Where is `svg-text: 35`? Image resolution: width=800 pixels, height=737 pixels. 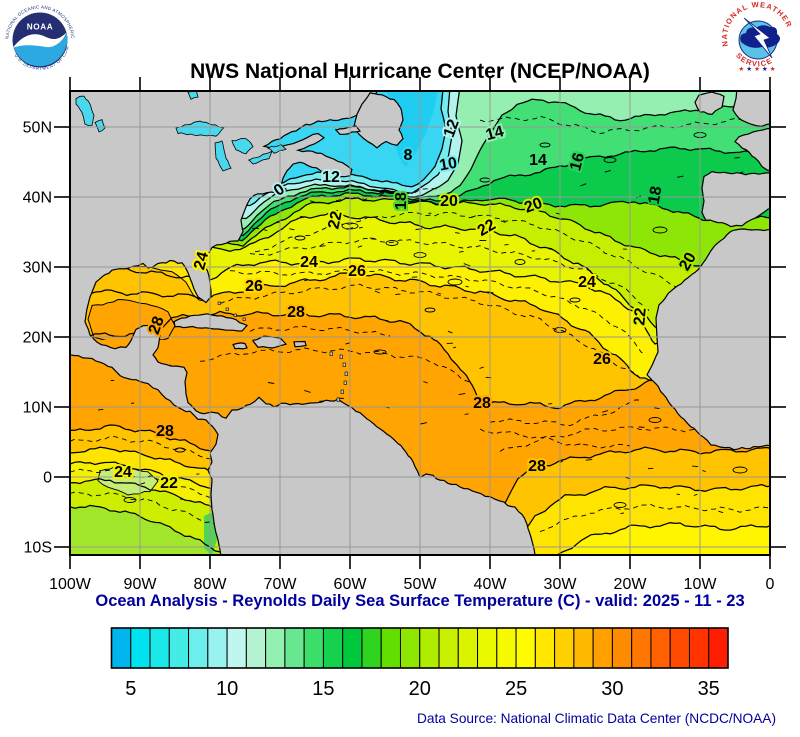 svg-text: 35 is located at coordinates (709, 689).